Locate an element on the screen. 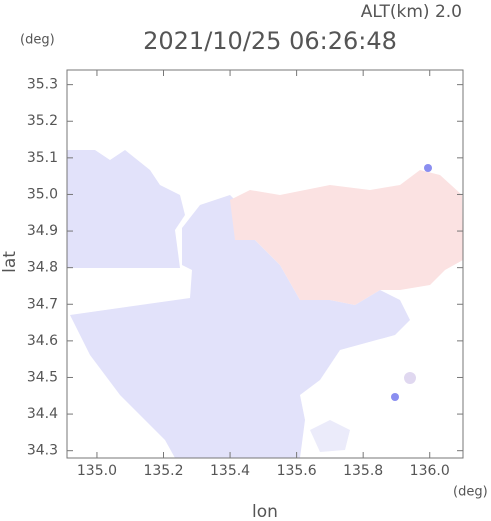 The width and height of the screenshot is (491, 521). y-tick-label: 34.3 is located at coordinates (42, 451).